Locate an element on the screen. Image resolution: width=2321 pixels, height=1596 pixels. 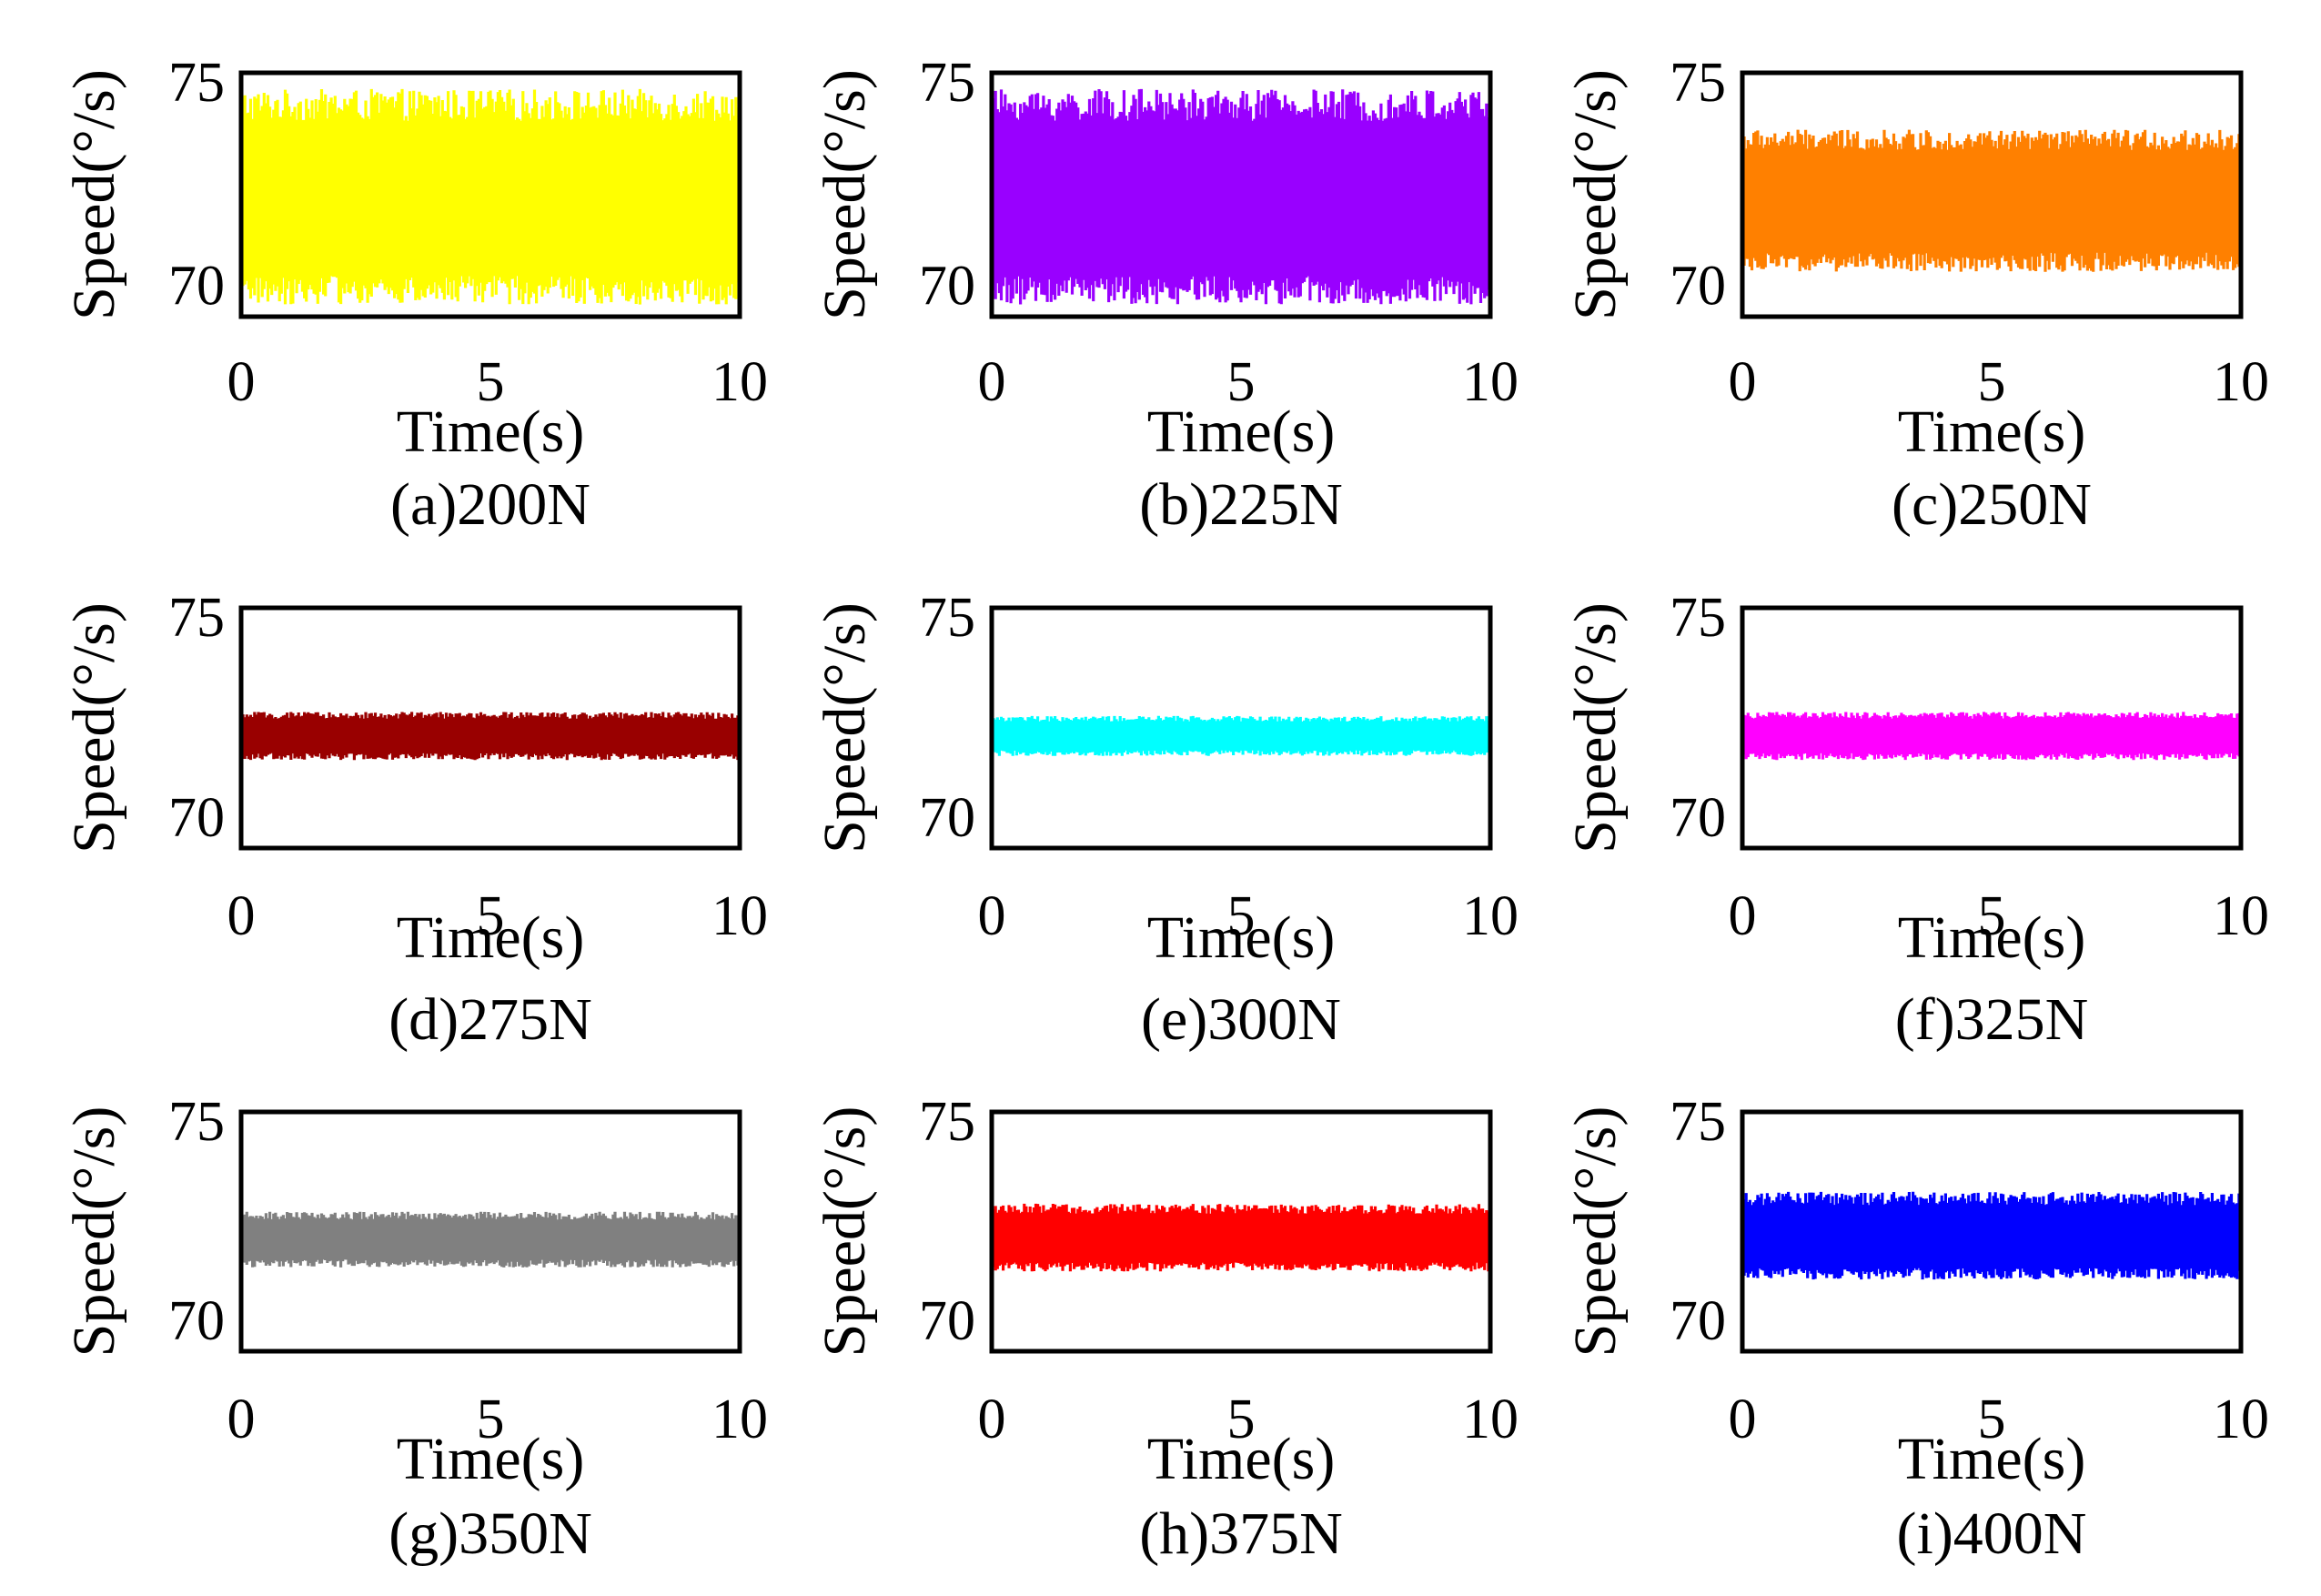
panel-caption: (d)275N is located at coordinates (490, 1019).